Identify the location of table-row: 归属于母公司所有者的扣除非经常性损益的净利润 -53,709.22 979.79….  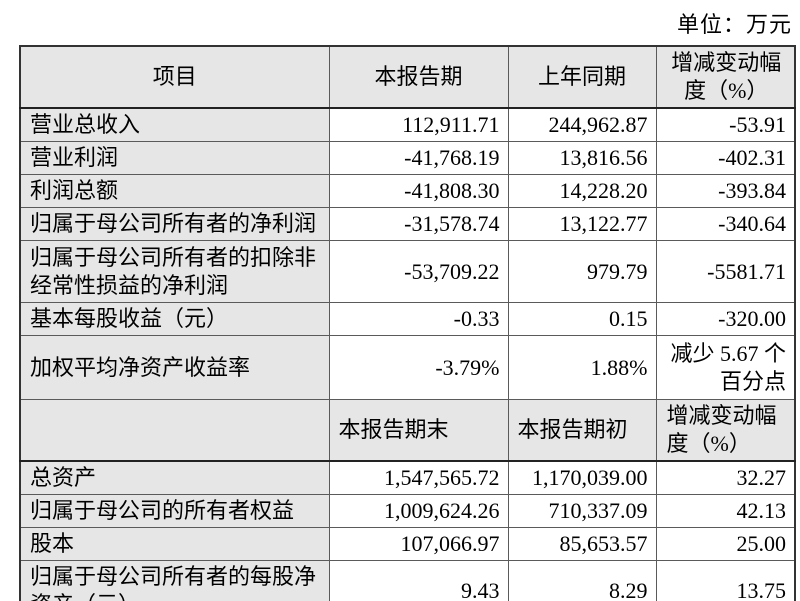
(407, 271).